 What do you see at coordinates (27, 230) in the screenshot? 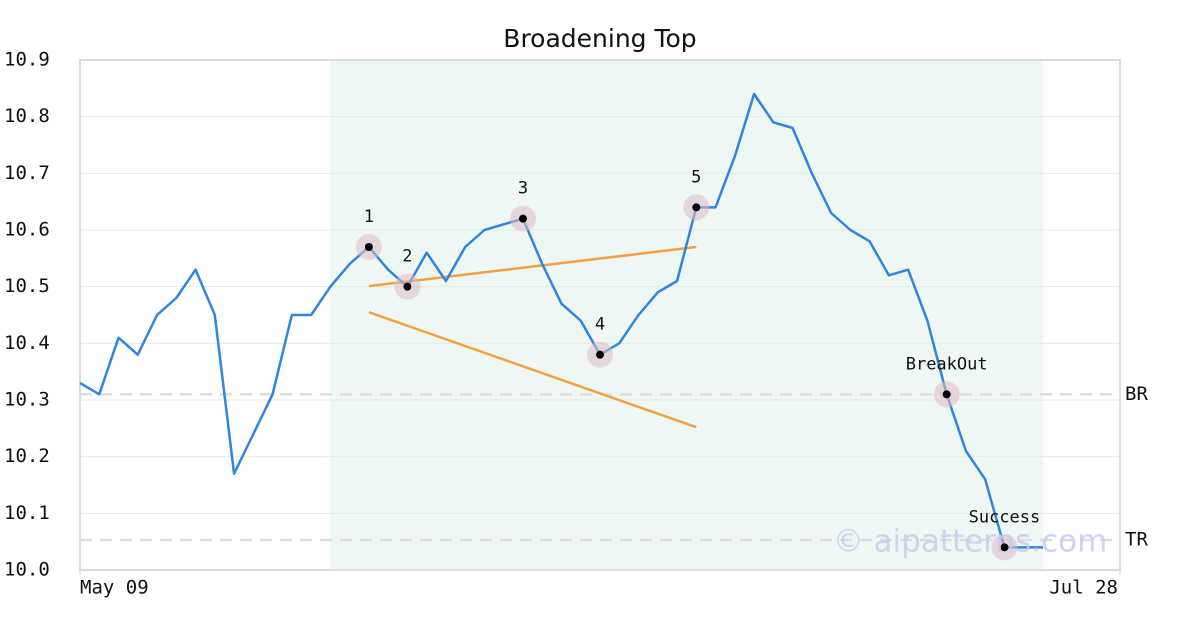
I see `y-tick-label: 10.6` at bounding box center [27, 230].